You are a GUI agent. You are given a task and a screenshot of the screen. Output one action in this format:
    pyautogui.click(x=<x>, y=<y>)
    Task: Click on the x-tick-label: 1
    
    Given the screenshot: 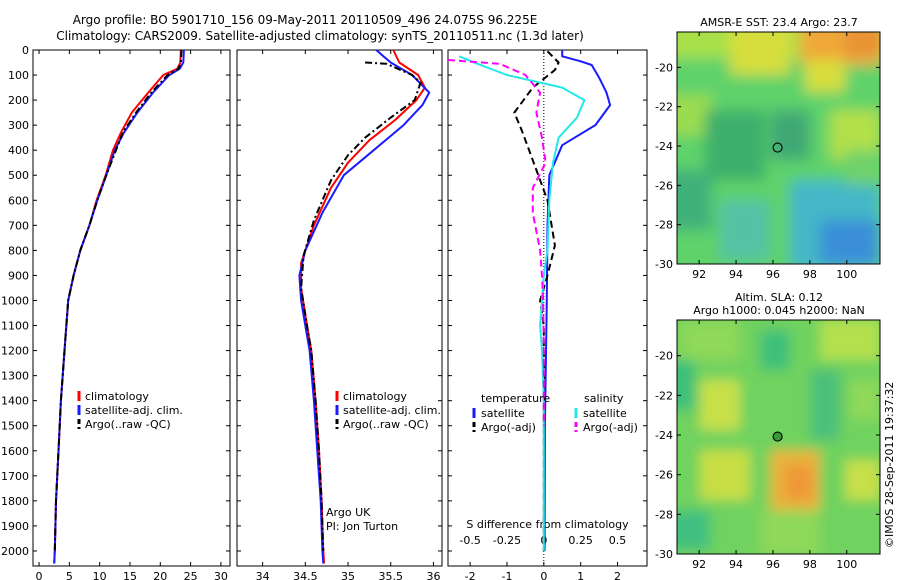 What is the action you would take?
    pyautogui.click(x=580, y=575)
    